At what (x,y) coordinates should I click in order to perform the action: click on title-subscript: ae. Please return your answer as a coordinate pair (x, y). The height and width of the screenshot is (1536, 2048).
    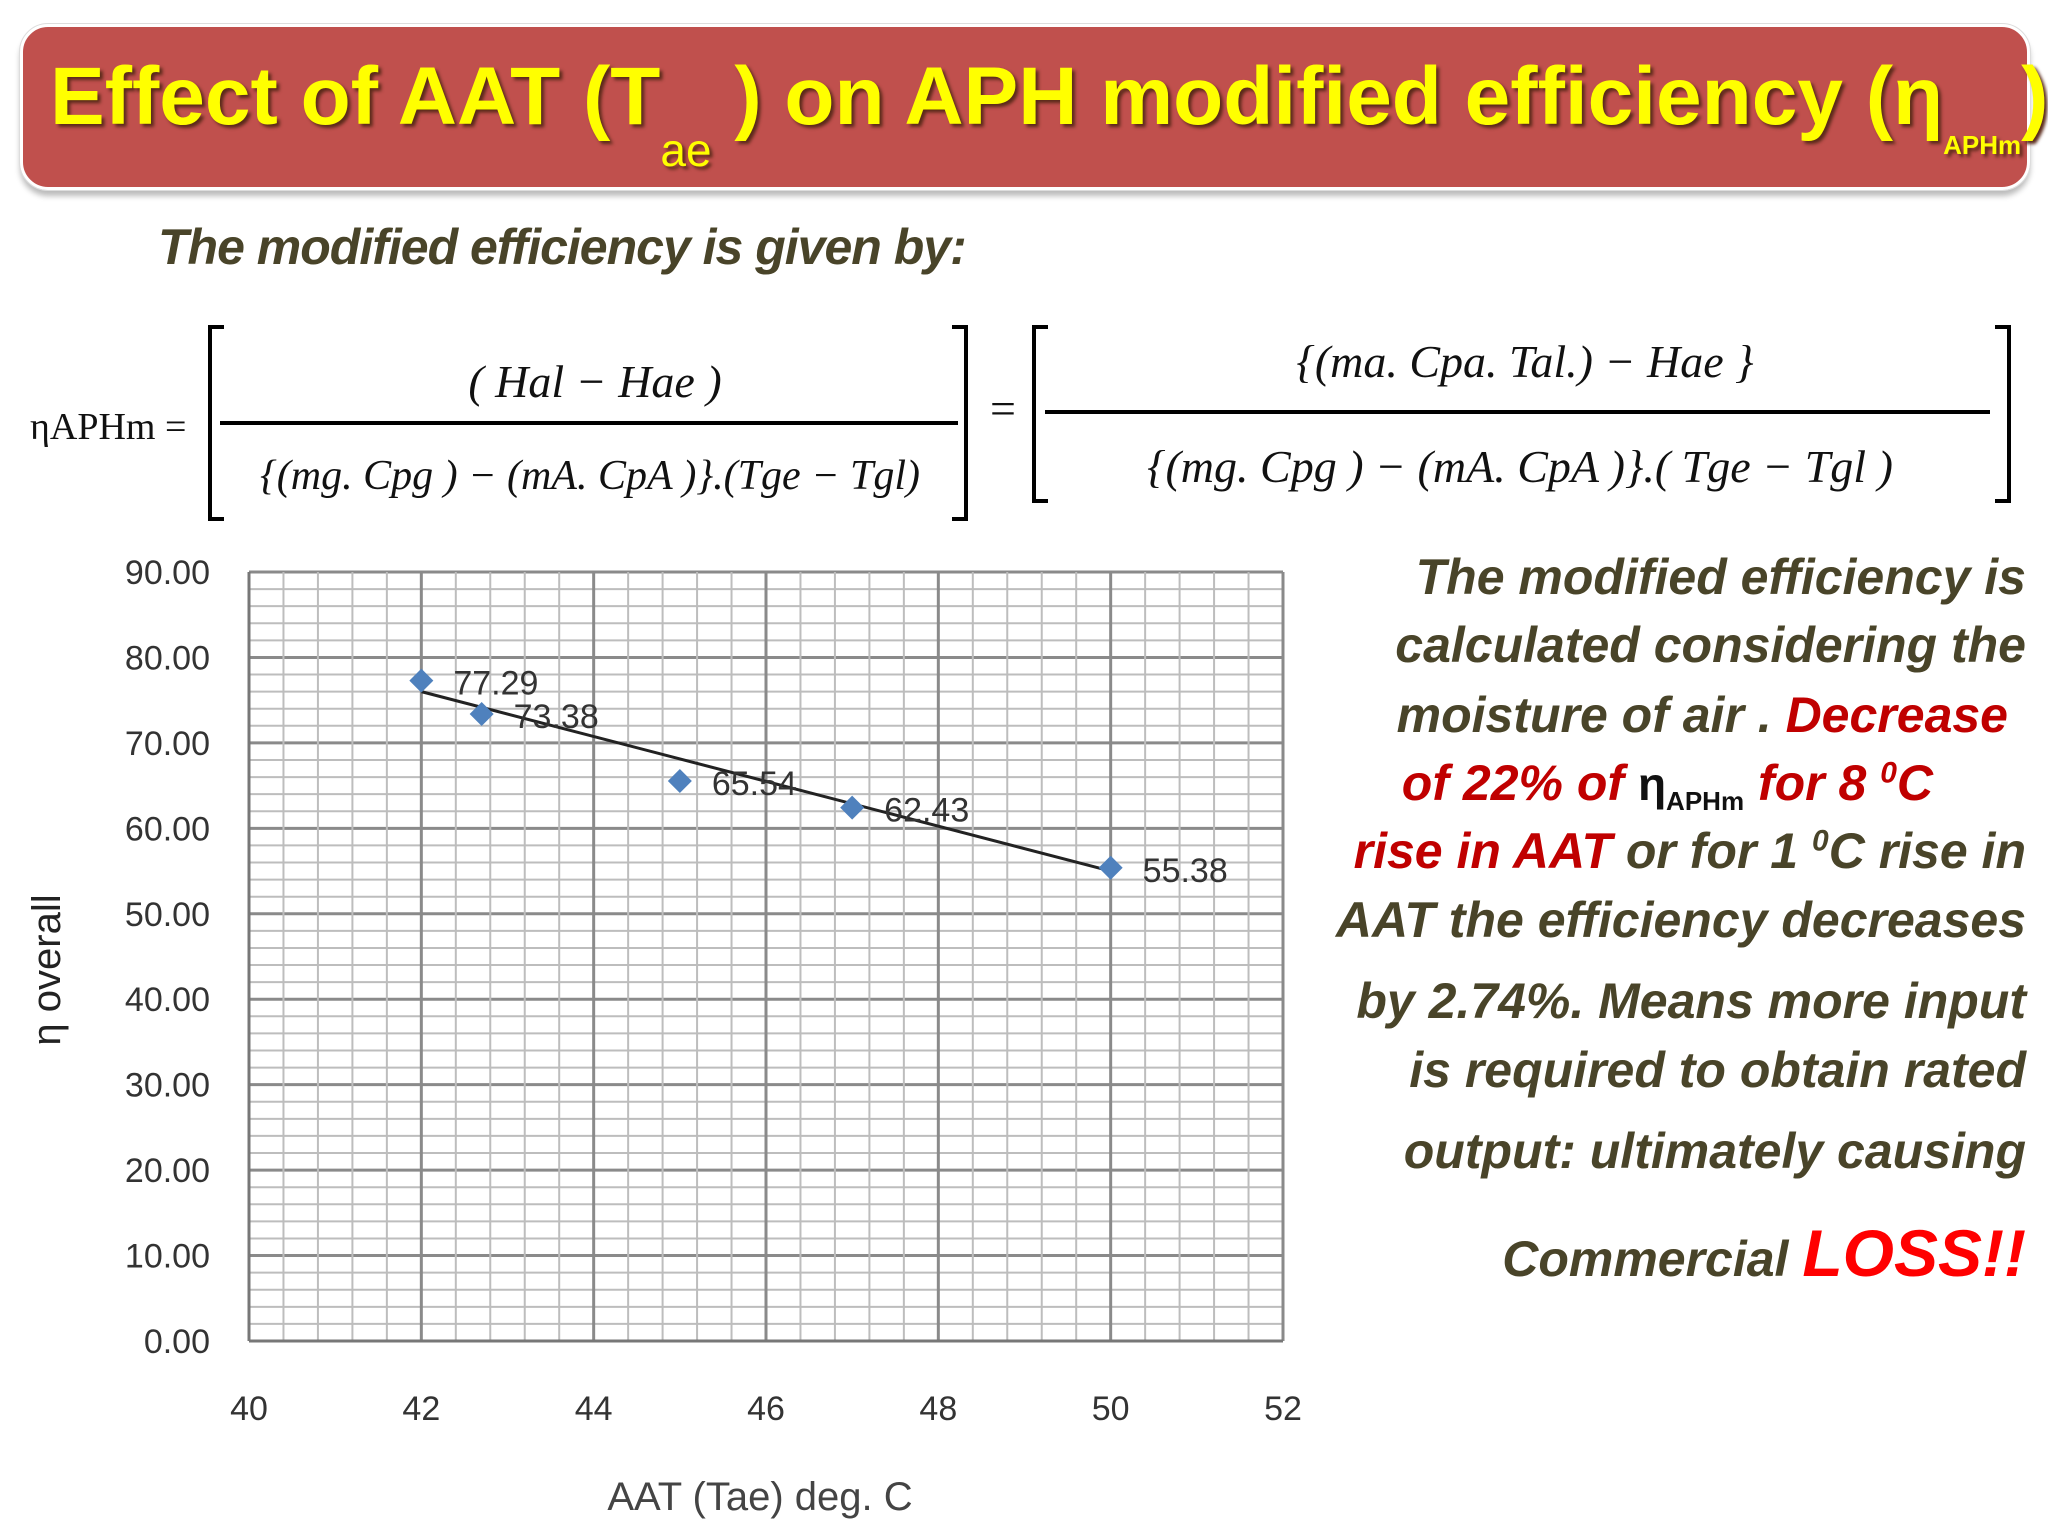
    Looking at the image, I should click on (686, 150).